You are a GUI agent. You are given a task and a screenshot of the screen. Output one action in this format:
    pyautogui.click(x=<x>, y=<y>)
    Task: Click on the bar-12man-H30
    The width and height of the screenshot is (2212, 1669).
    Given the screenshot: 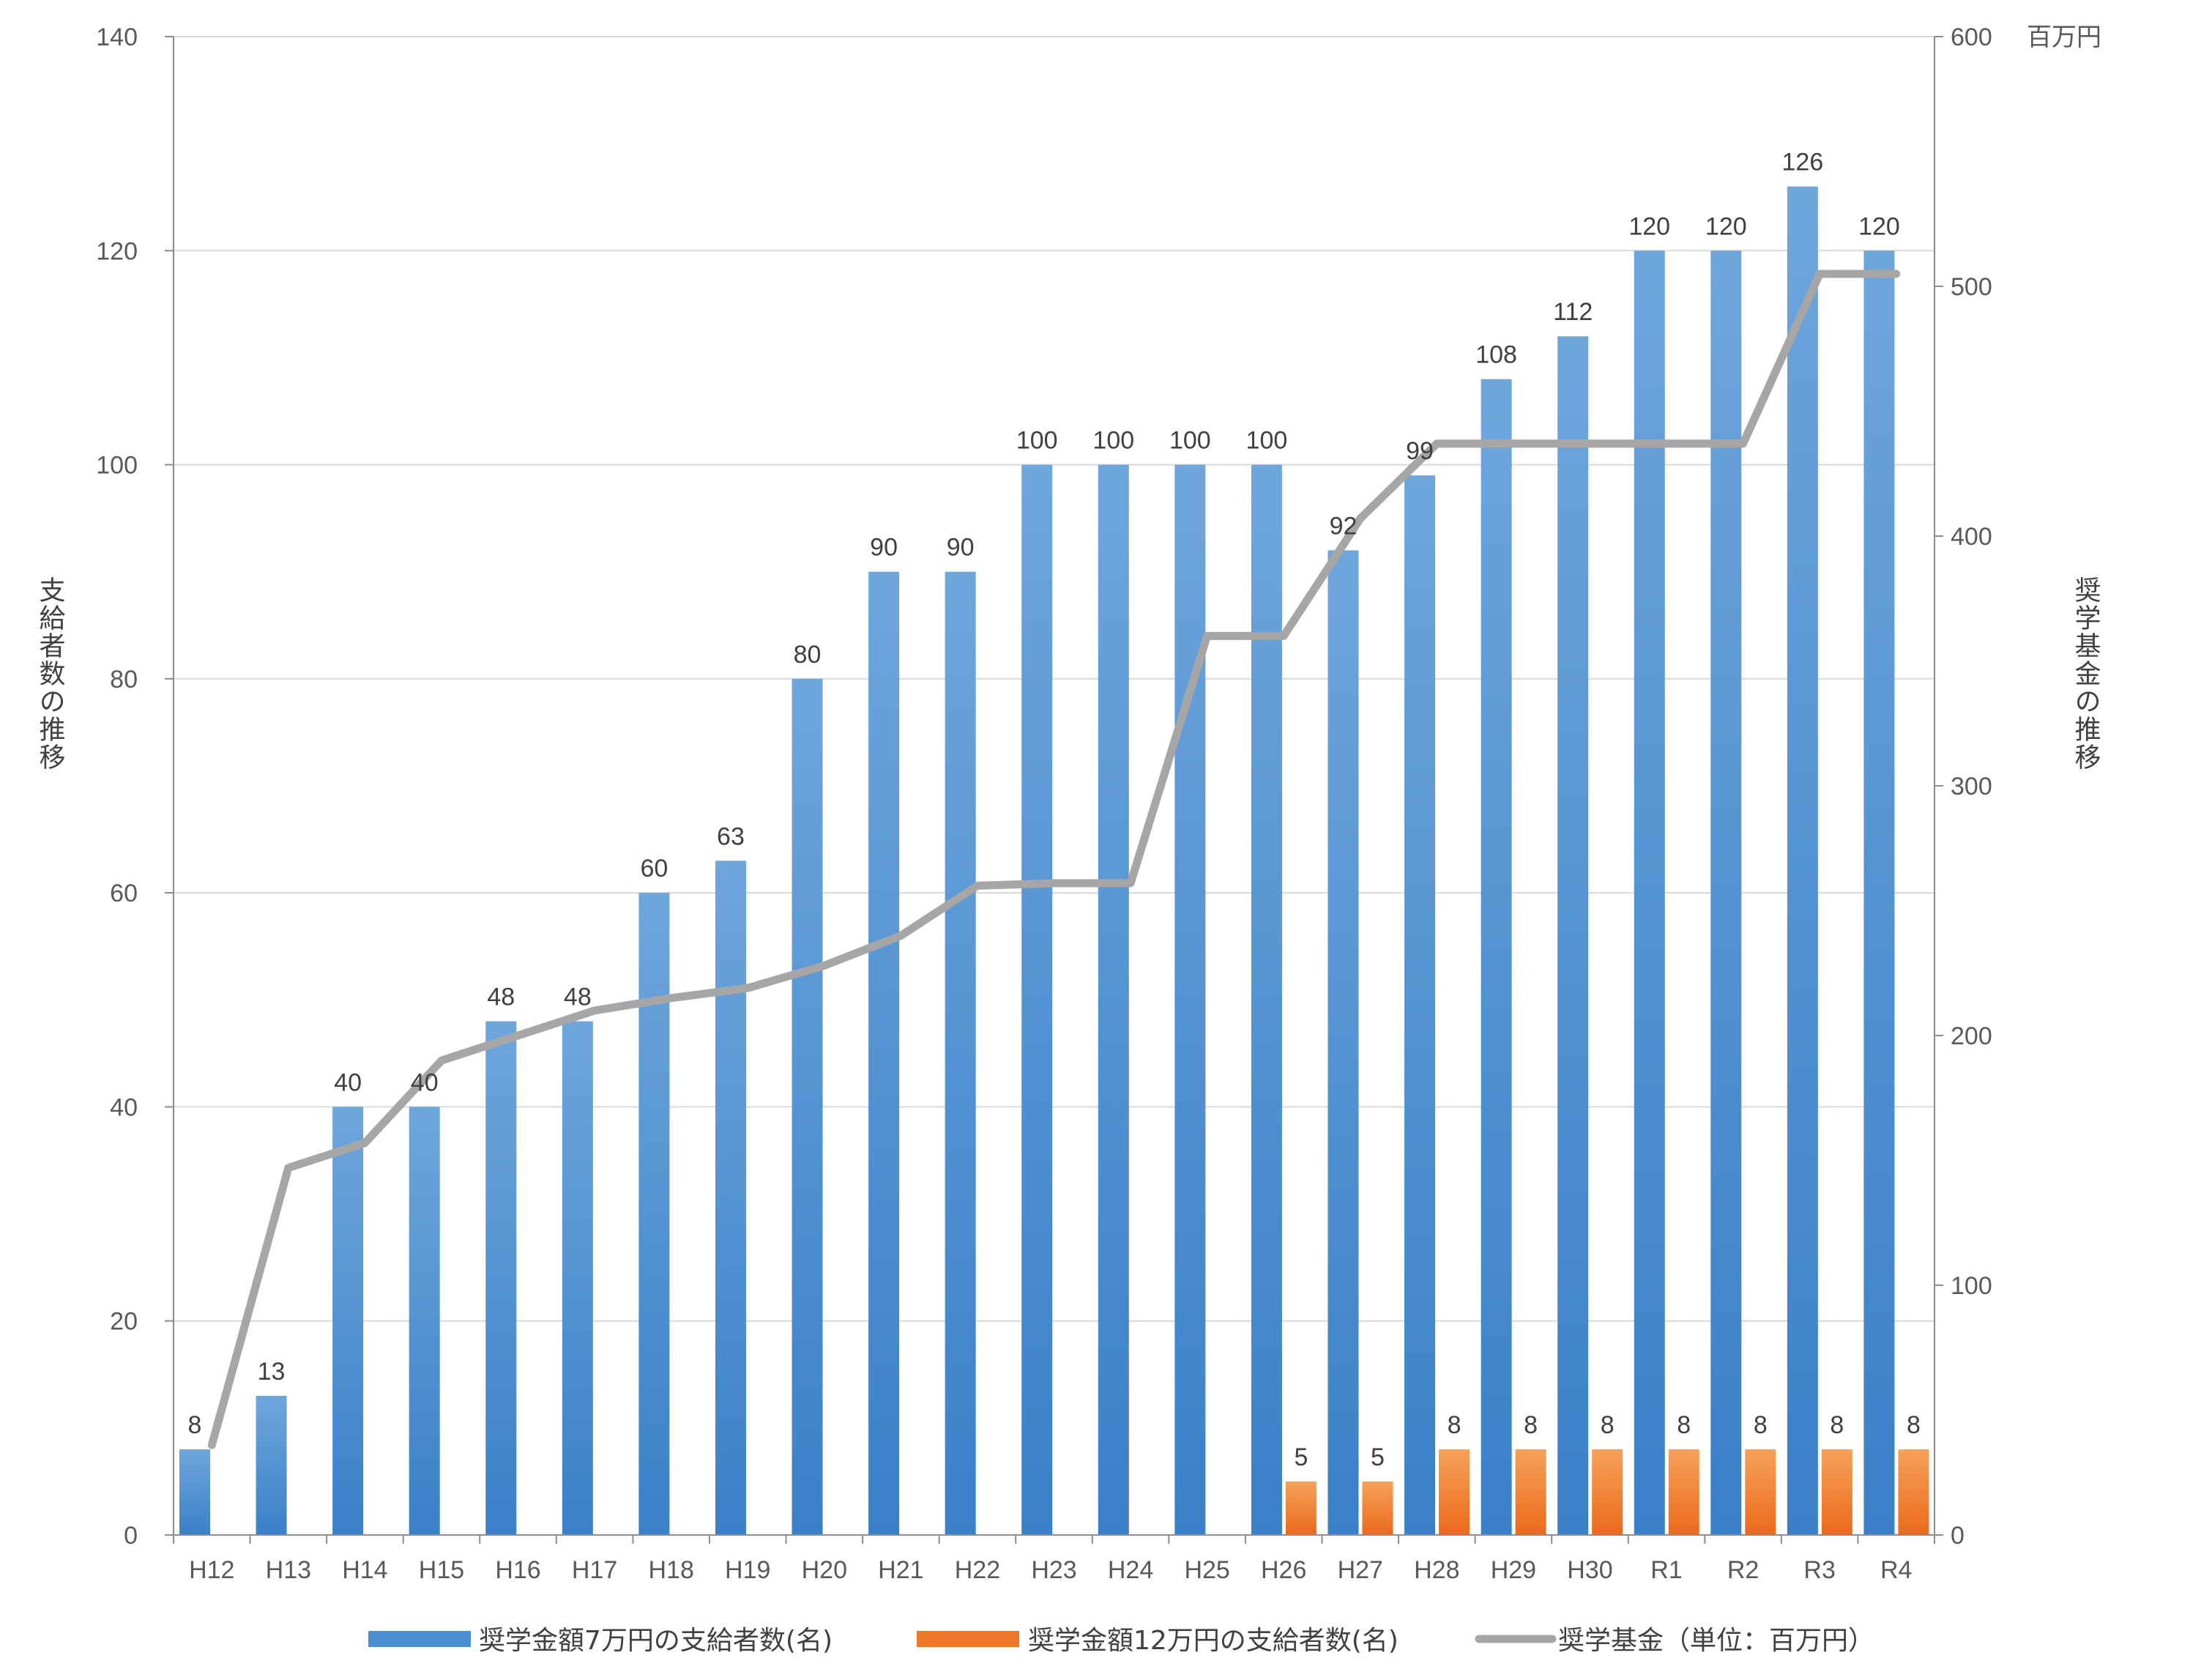 What is the action you would take?
    pyautogui.click(x=1607, y=1492)
    